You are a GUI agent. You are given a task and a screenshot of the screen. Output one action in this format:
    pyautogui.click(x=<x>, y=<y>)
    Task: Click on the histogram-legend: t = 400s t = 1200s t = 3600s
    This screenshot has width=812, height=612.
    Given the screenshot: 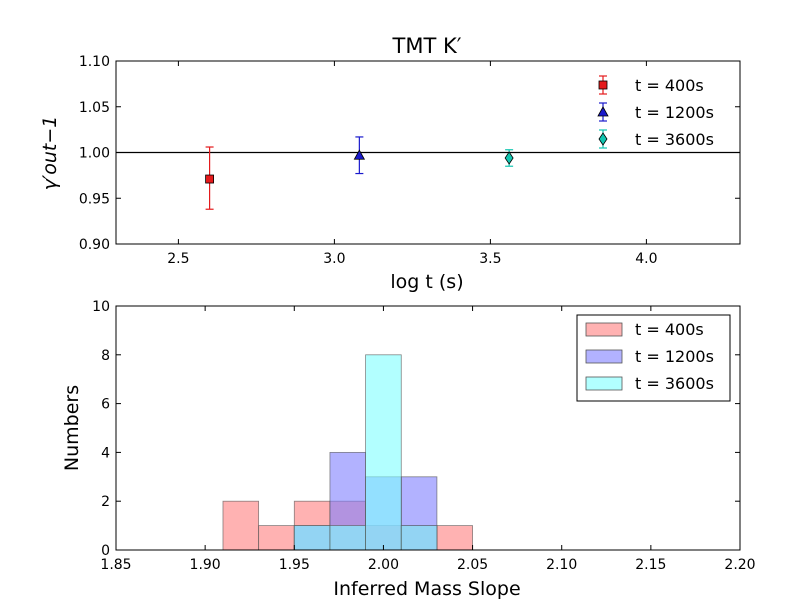 What is the action you would take?
    pyautogui.click(x=653, y=358)
    